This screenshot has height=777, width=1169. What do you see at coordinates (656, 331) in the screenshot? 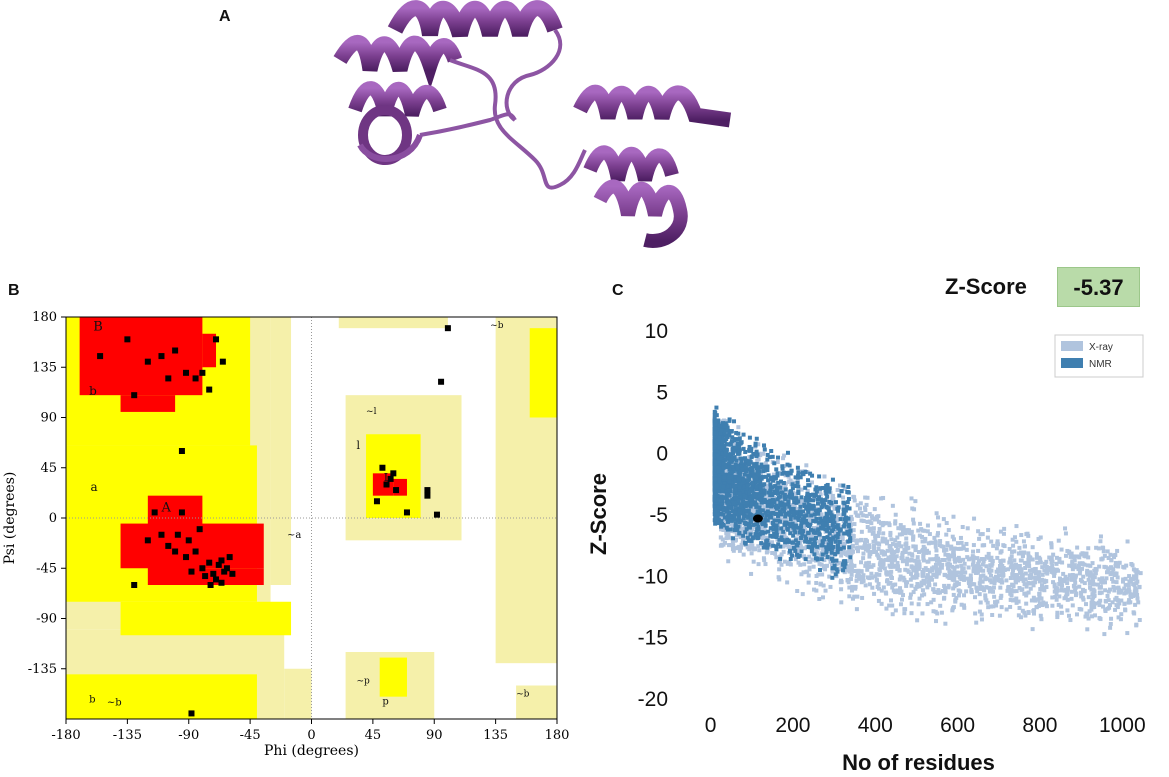
I see `z-y-tick-label: 10` at bounding box center [656, 331].